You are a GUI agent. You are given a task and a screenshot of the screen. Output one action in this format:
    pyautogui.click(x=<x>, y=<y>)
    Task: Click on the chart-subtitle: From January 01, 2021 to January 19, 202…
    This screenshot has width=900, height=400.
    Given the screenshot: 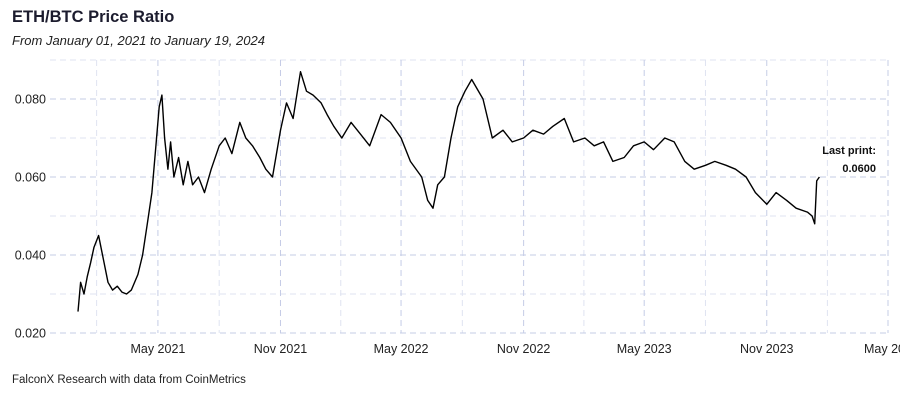 What is the action you would take?
    pyautogui.click(x=138, y=40)
    